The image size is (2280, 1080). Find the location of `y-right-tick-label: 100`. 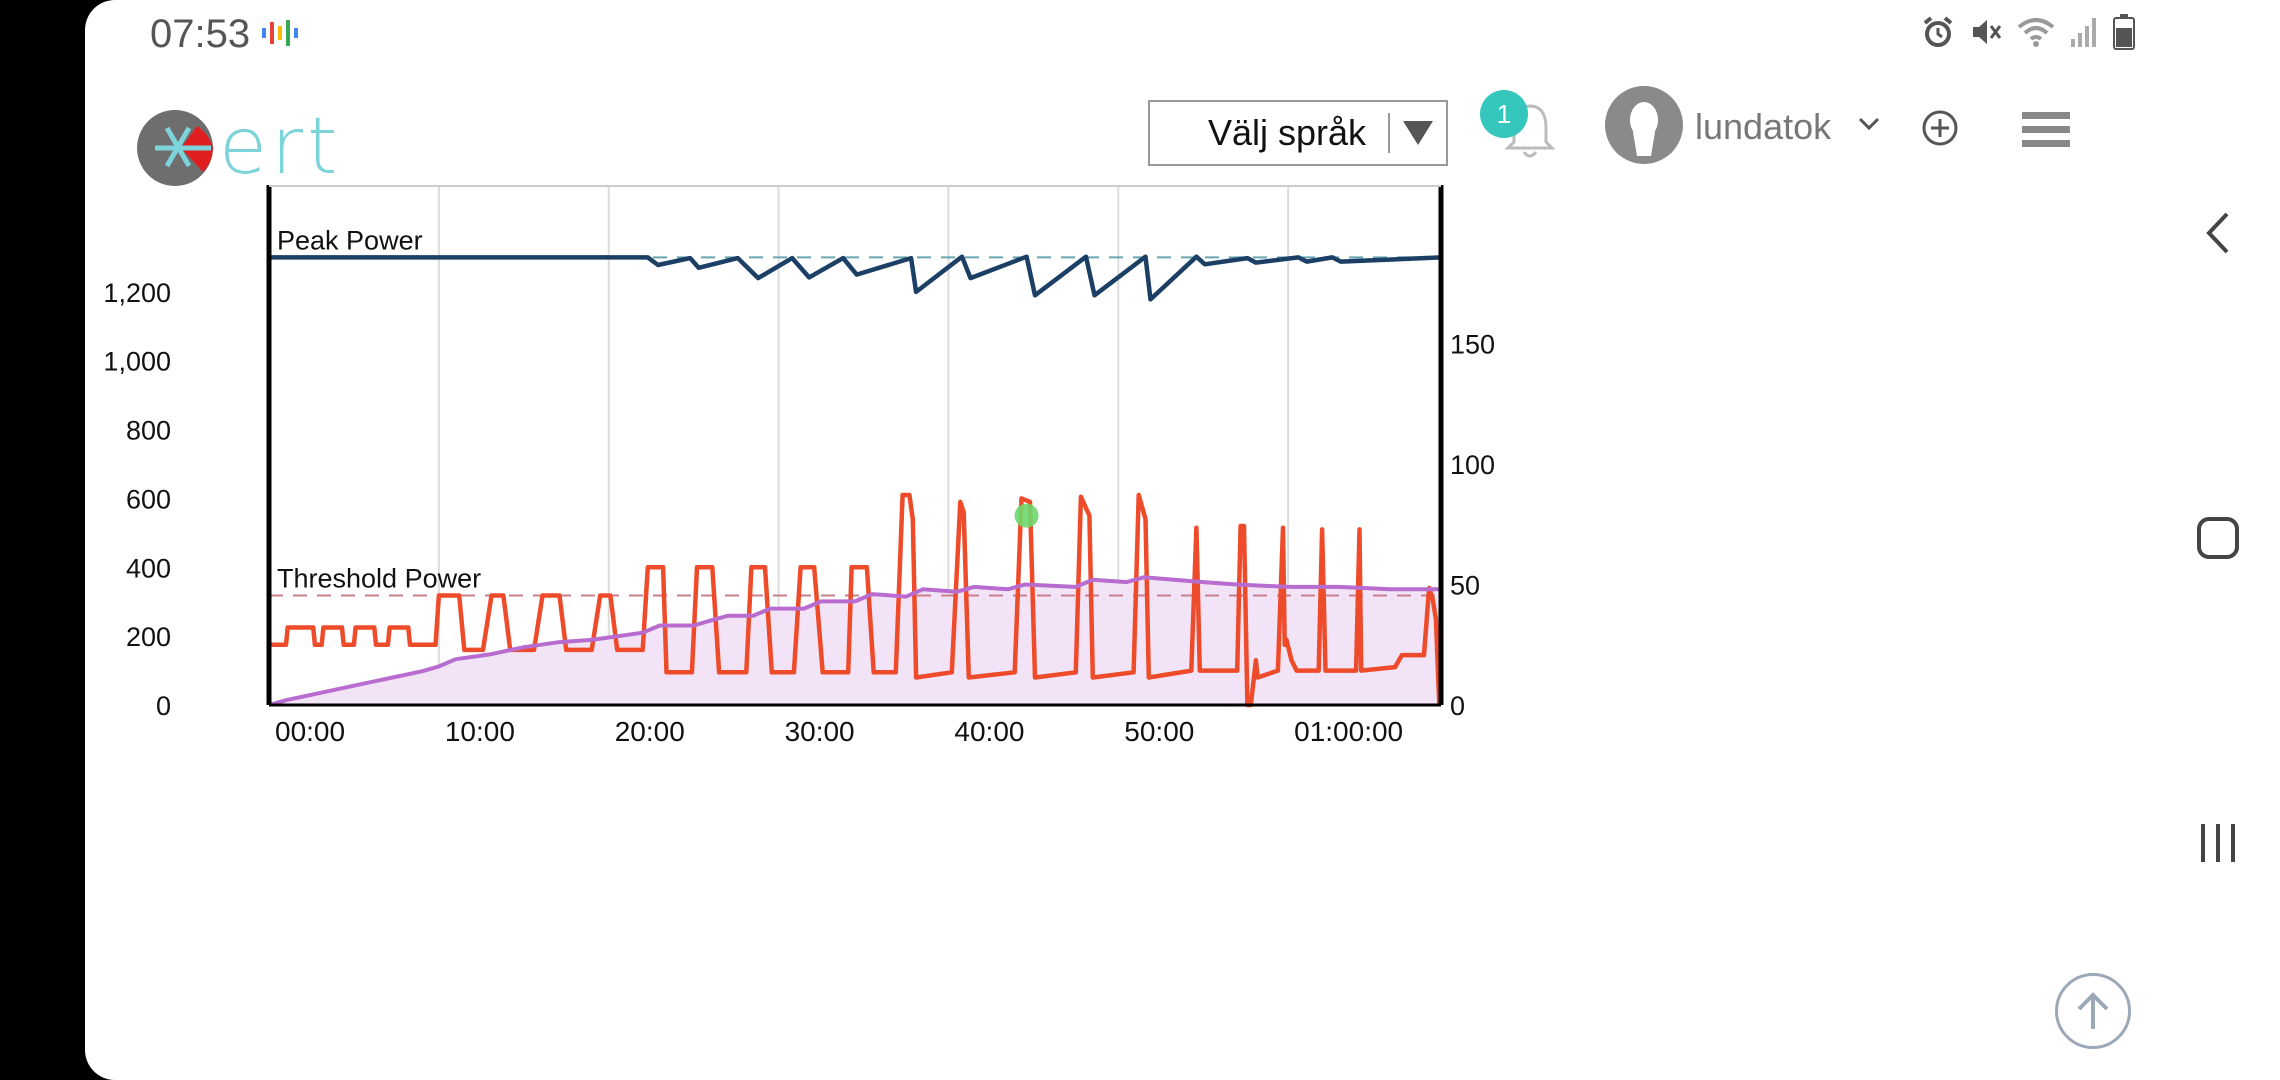

y-right-tick-label: 100 is located at coordinates (1472, 465).